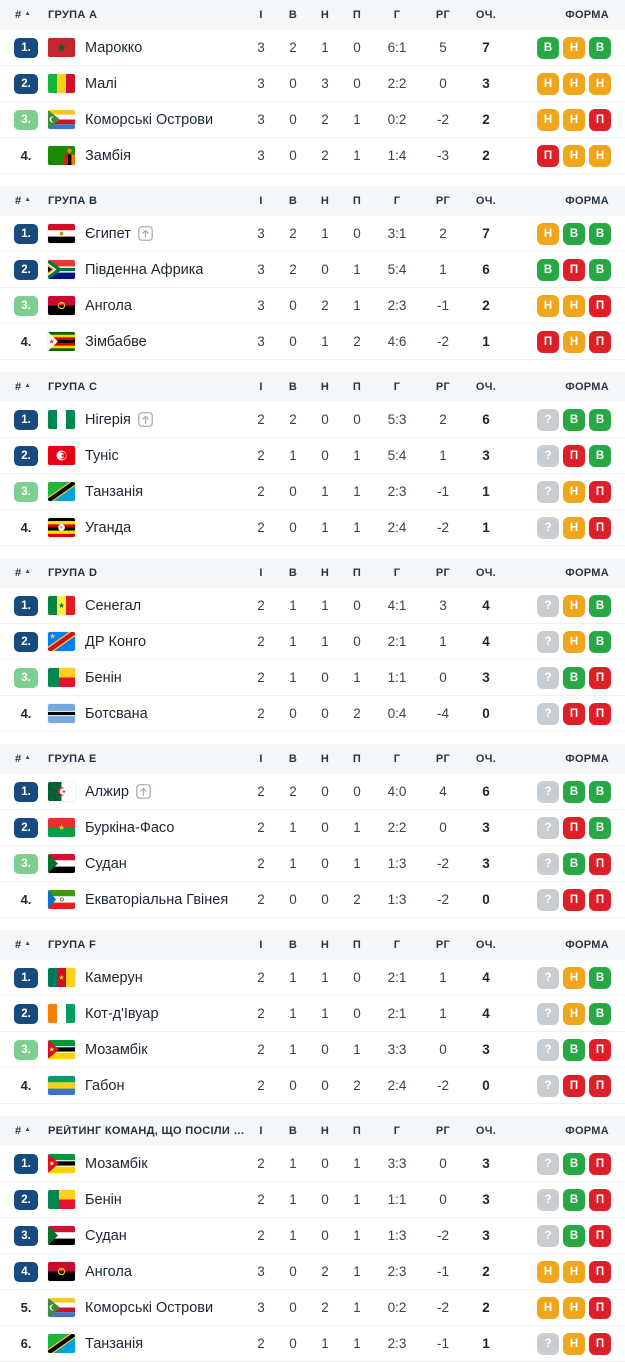 This screenshot has width=625, height=1362. What do you see at coordinates (122, 1013) in the screenshot?
I see `team-name: Кот-д'Івуар` at bounding box center [122, 1013].